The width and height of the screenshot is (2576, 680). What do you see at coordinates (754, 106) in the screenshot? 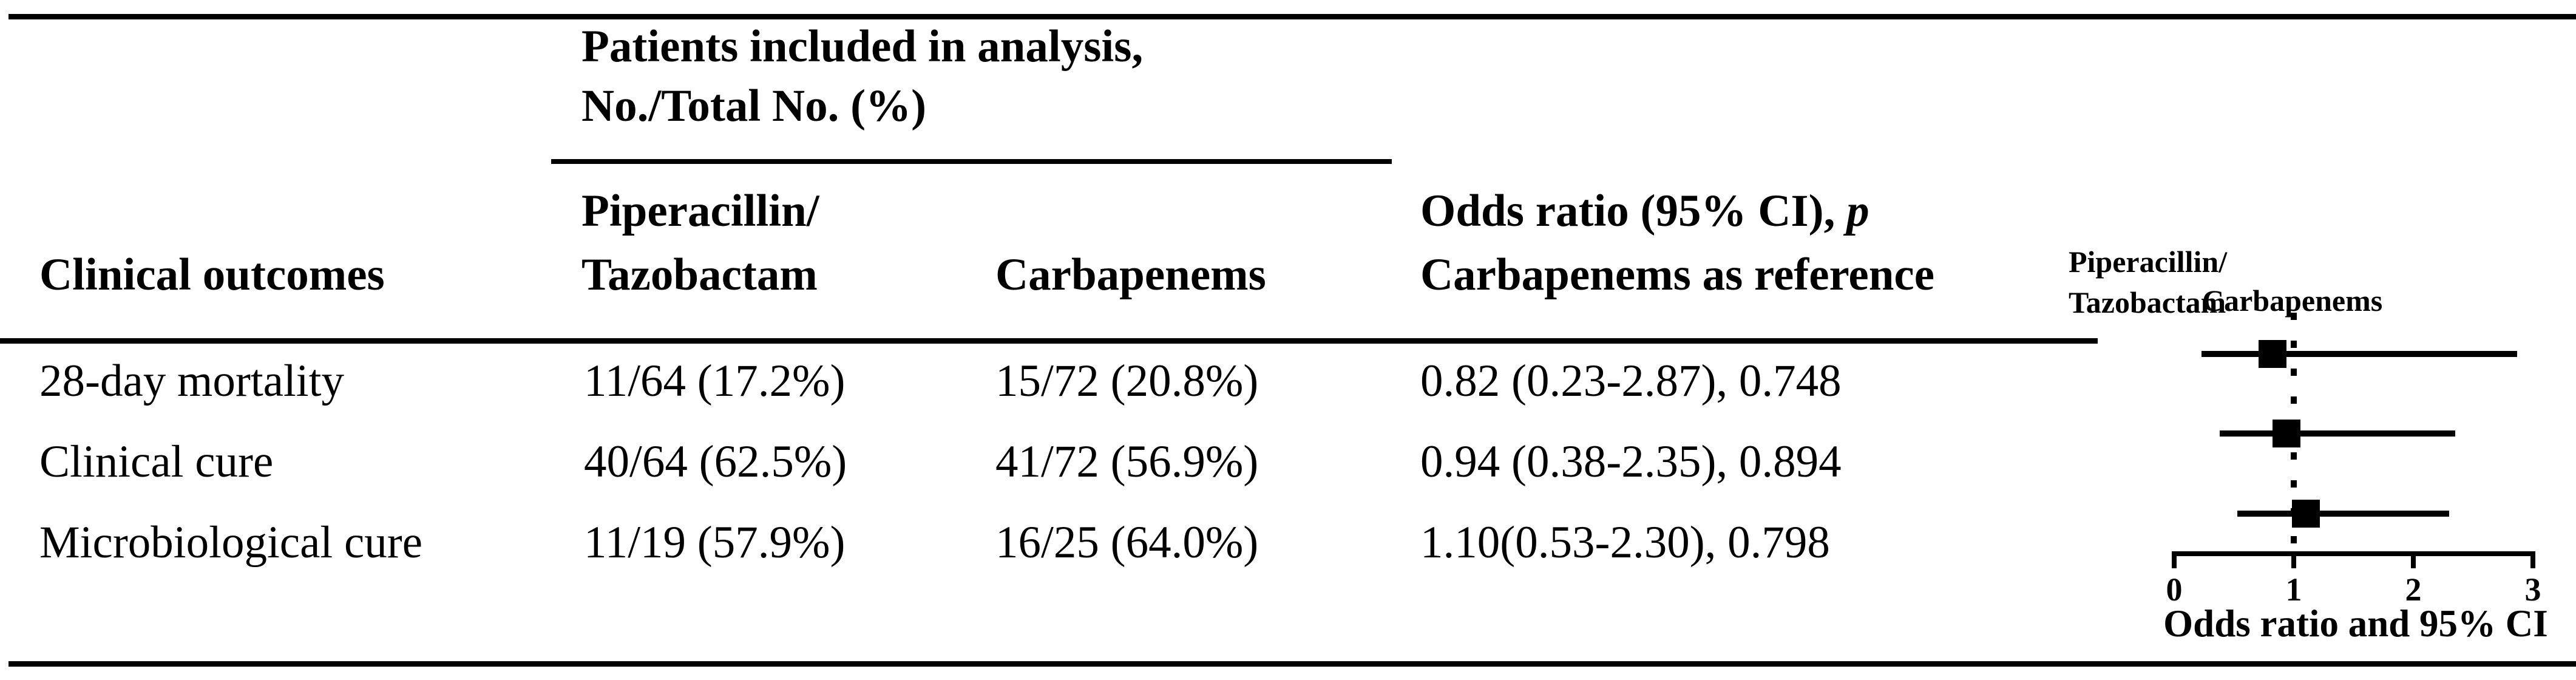
I see `spanner-header-line2: No./Total No. (%)` at bounding box center [754, 106].